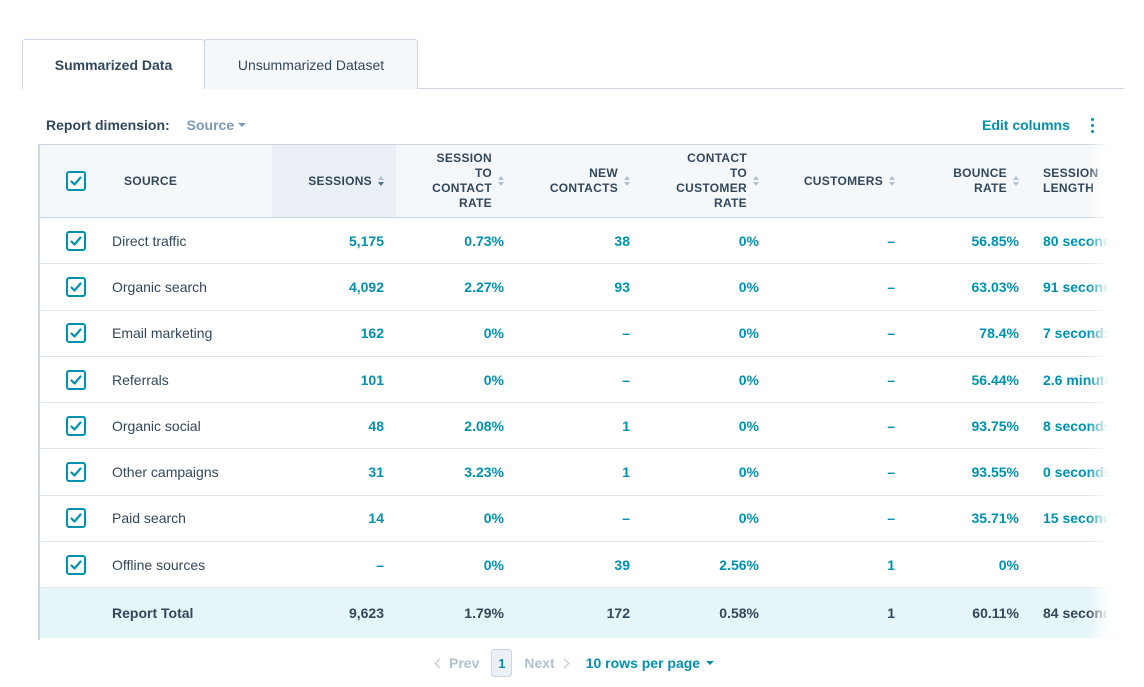 The image size is (1144, 687). What do you see at coordinates (579, 287) in the screenshot?
I see `new-contacts-cell: 93` at bounding box center [579, 287].